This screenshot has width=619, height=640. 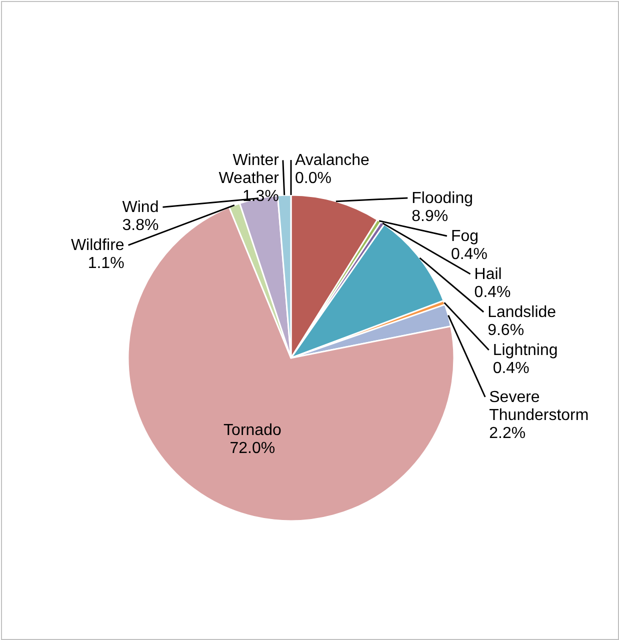 What do you see at coordinates (313, 178) in the screenshot?
I see `text: 0.0%` at bounding box center [313, 178].